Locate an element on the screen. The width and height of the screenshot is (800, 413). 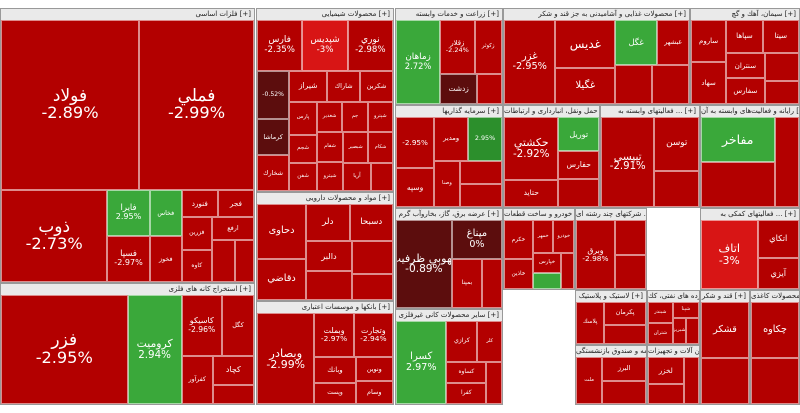
tile: كلر is located at coordinates (489, 341).